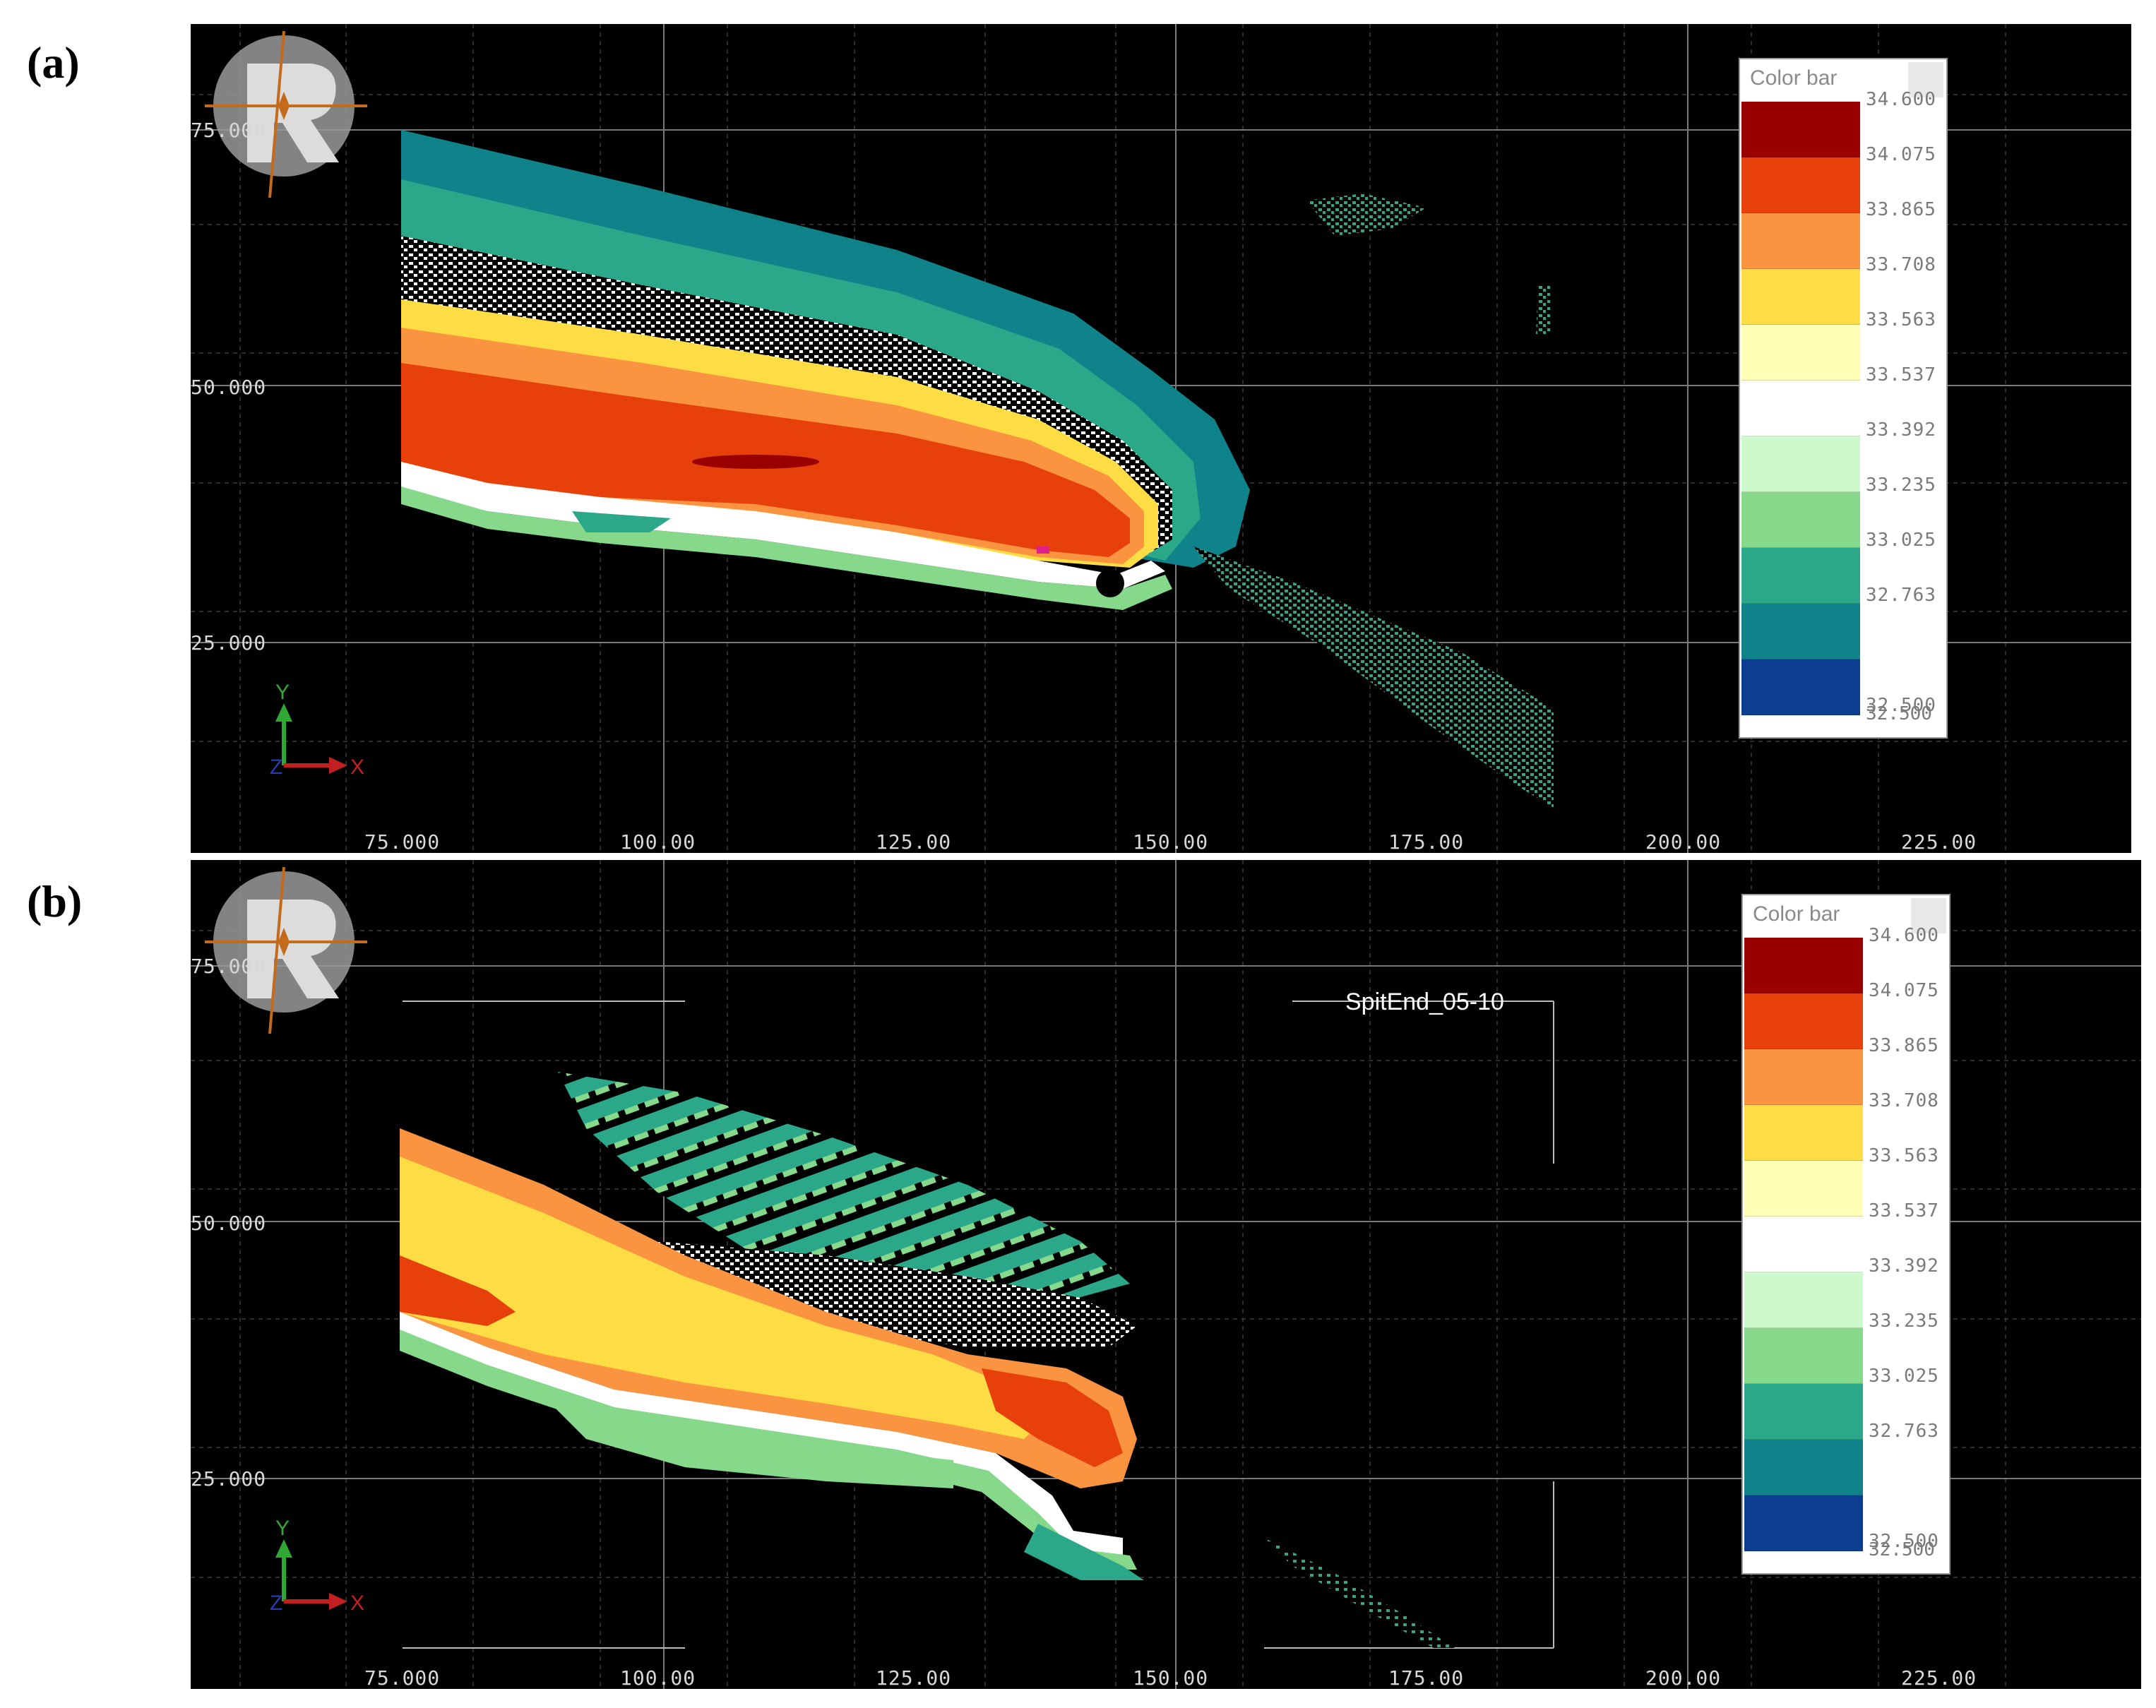 The image size is (2156, 1708). Describe the element at coordinates (1424, 1002) in the screenshot. I see `scene-annotation-label: SpitEnd_05-10` at that location.